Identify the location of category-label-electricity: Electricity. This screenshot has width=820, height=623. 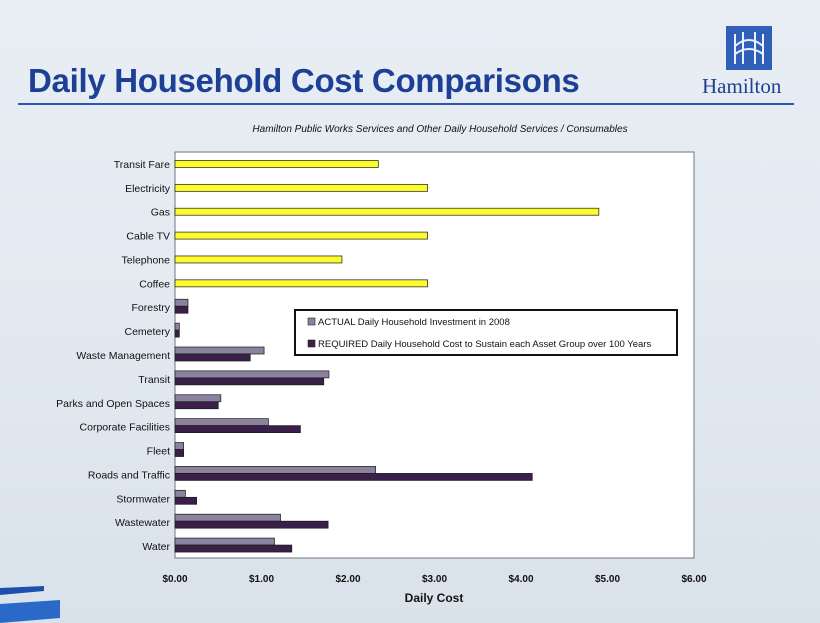
(148, 189).